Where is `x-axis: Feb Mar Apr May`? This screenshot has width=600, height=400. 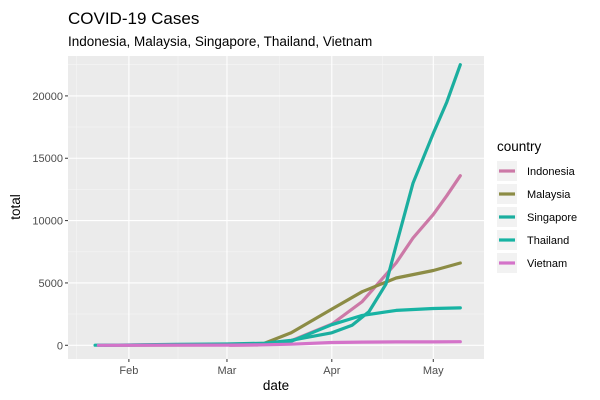
x-axis: Feb Mar Apr May is located at coordinates (281, 368).